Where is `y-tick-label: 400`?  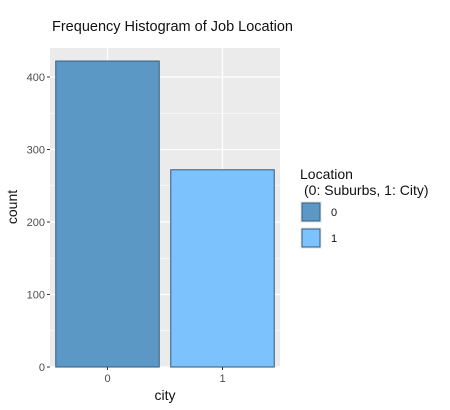 y-tick-label: 400 is located at coordinates (36, 78).